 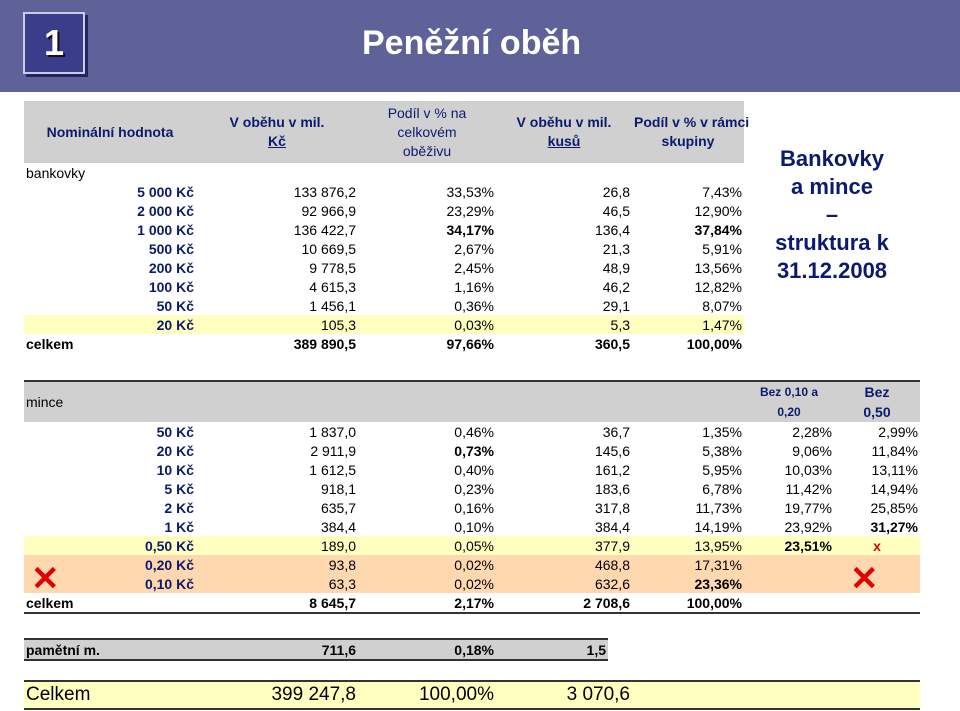 I want to click on share-total: 2,17%, so click(x=427, y=603).